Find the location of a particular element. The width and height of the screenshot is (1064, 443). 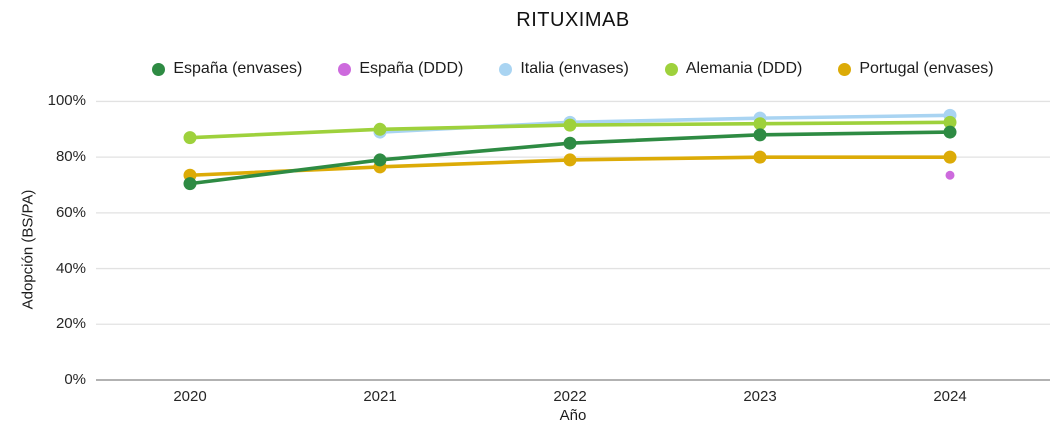

chart-title: RITUXIMAB is located at coordinates (573, 20).